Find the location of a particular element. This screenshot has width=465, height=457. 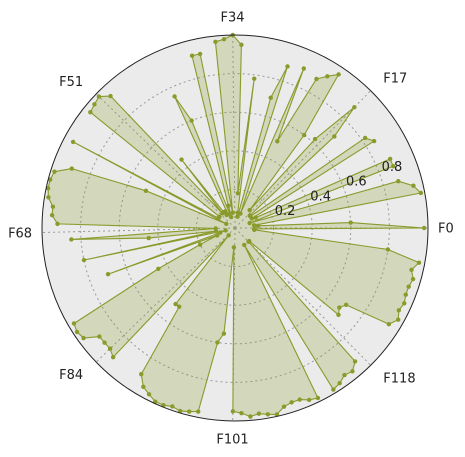

r-grid-circle is located at coordinates (235, 228).